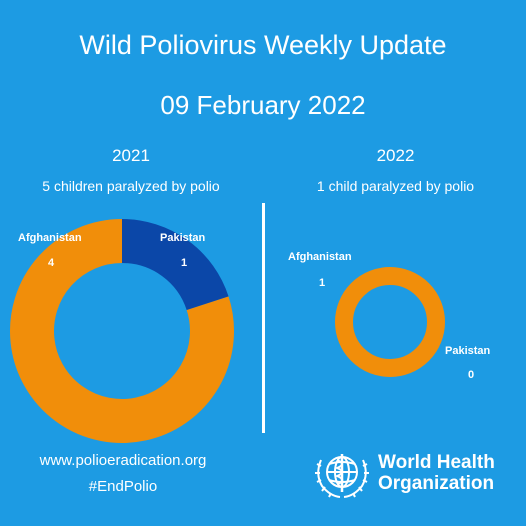  I want to click on label-pakistan-2022: Pakistan, so click(468, 351).